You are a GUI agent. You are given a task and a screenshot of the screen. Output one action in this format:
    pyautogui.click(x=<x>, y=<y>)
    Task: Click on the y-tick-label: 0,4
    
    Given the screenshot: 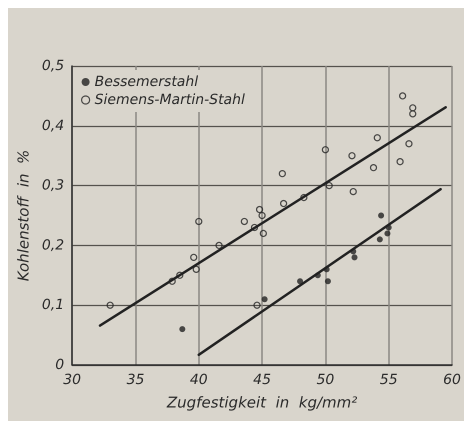 What is the action you would take?
    pyautogui.click(x=53, y=126)
    